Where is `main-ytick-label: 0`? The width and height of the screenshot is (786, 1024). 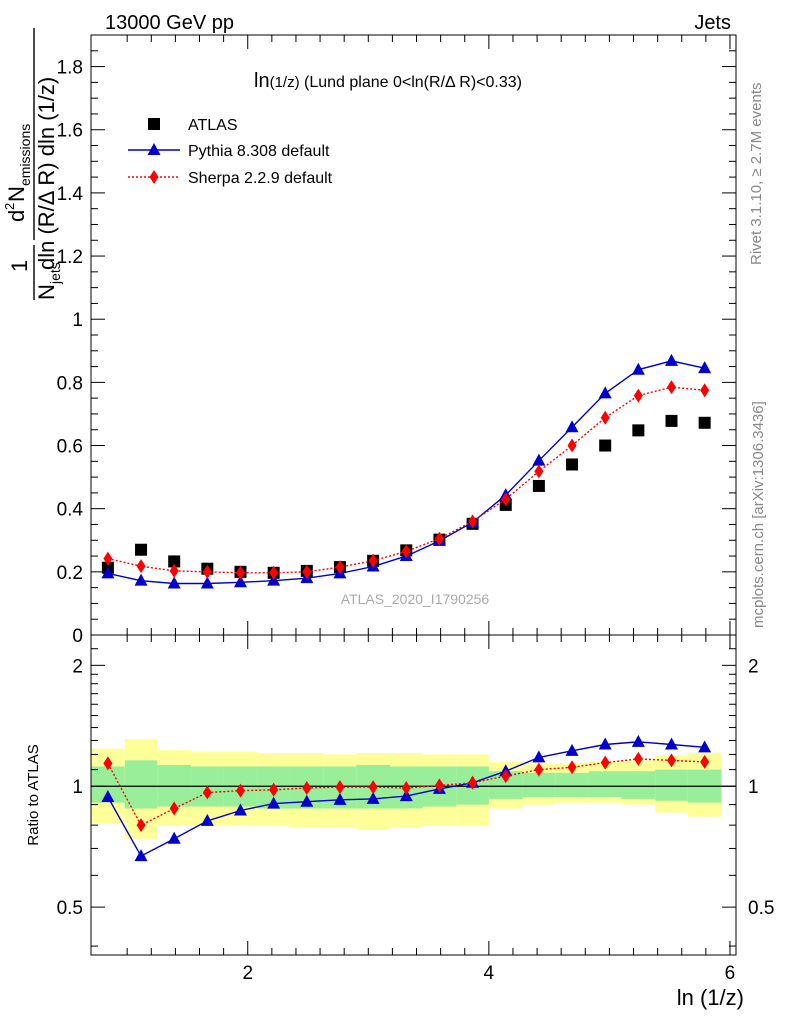 main-ytick-label: 0 is located at coordinates (77, 636).